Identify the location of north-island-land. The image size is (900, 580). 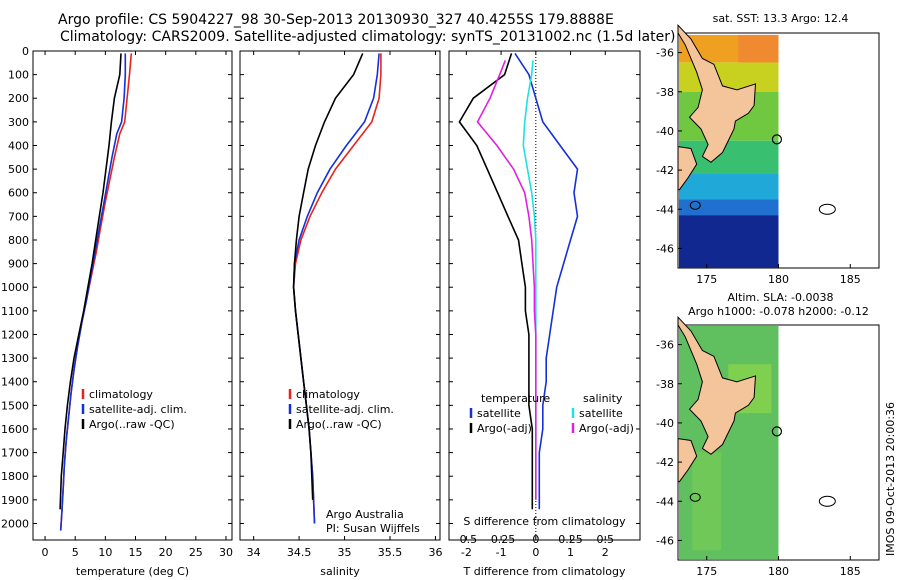
(717, 93).